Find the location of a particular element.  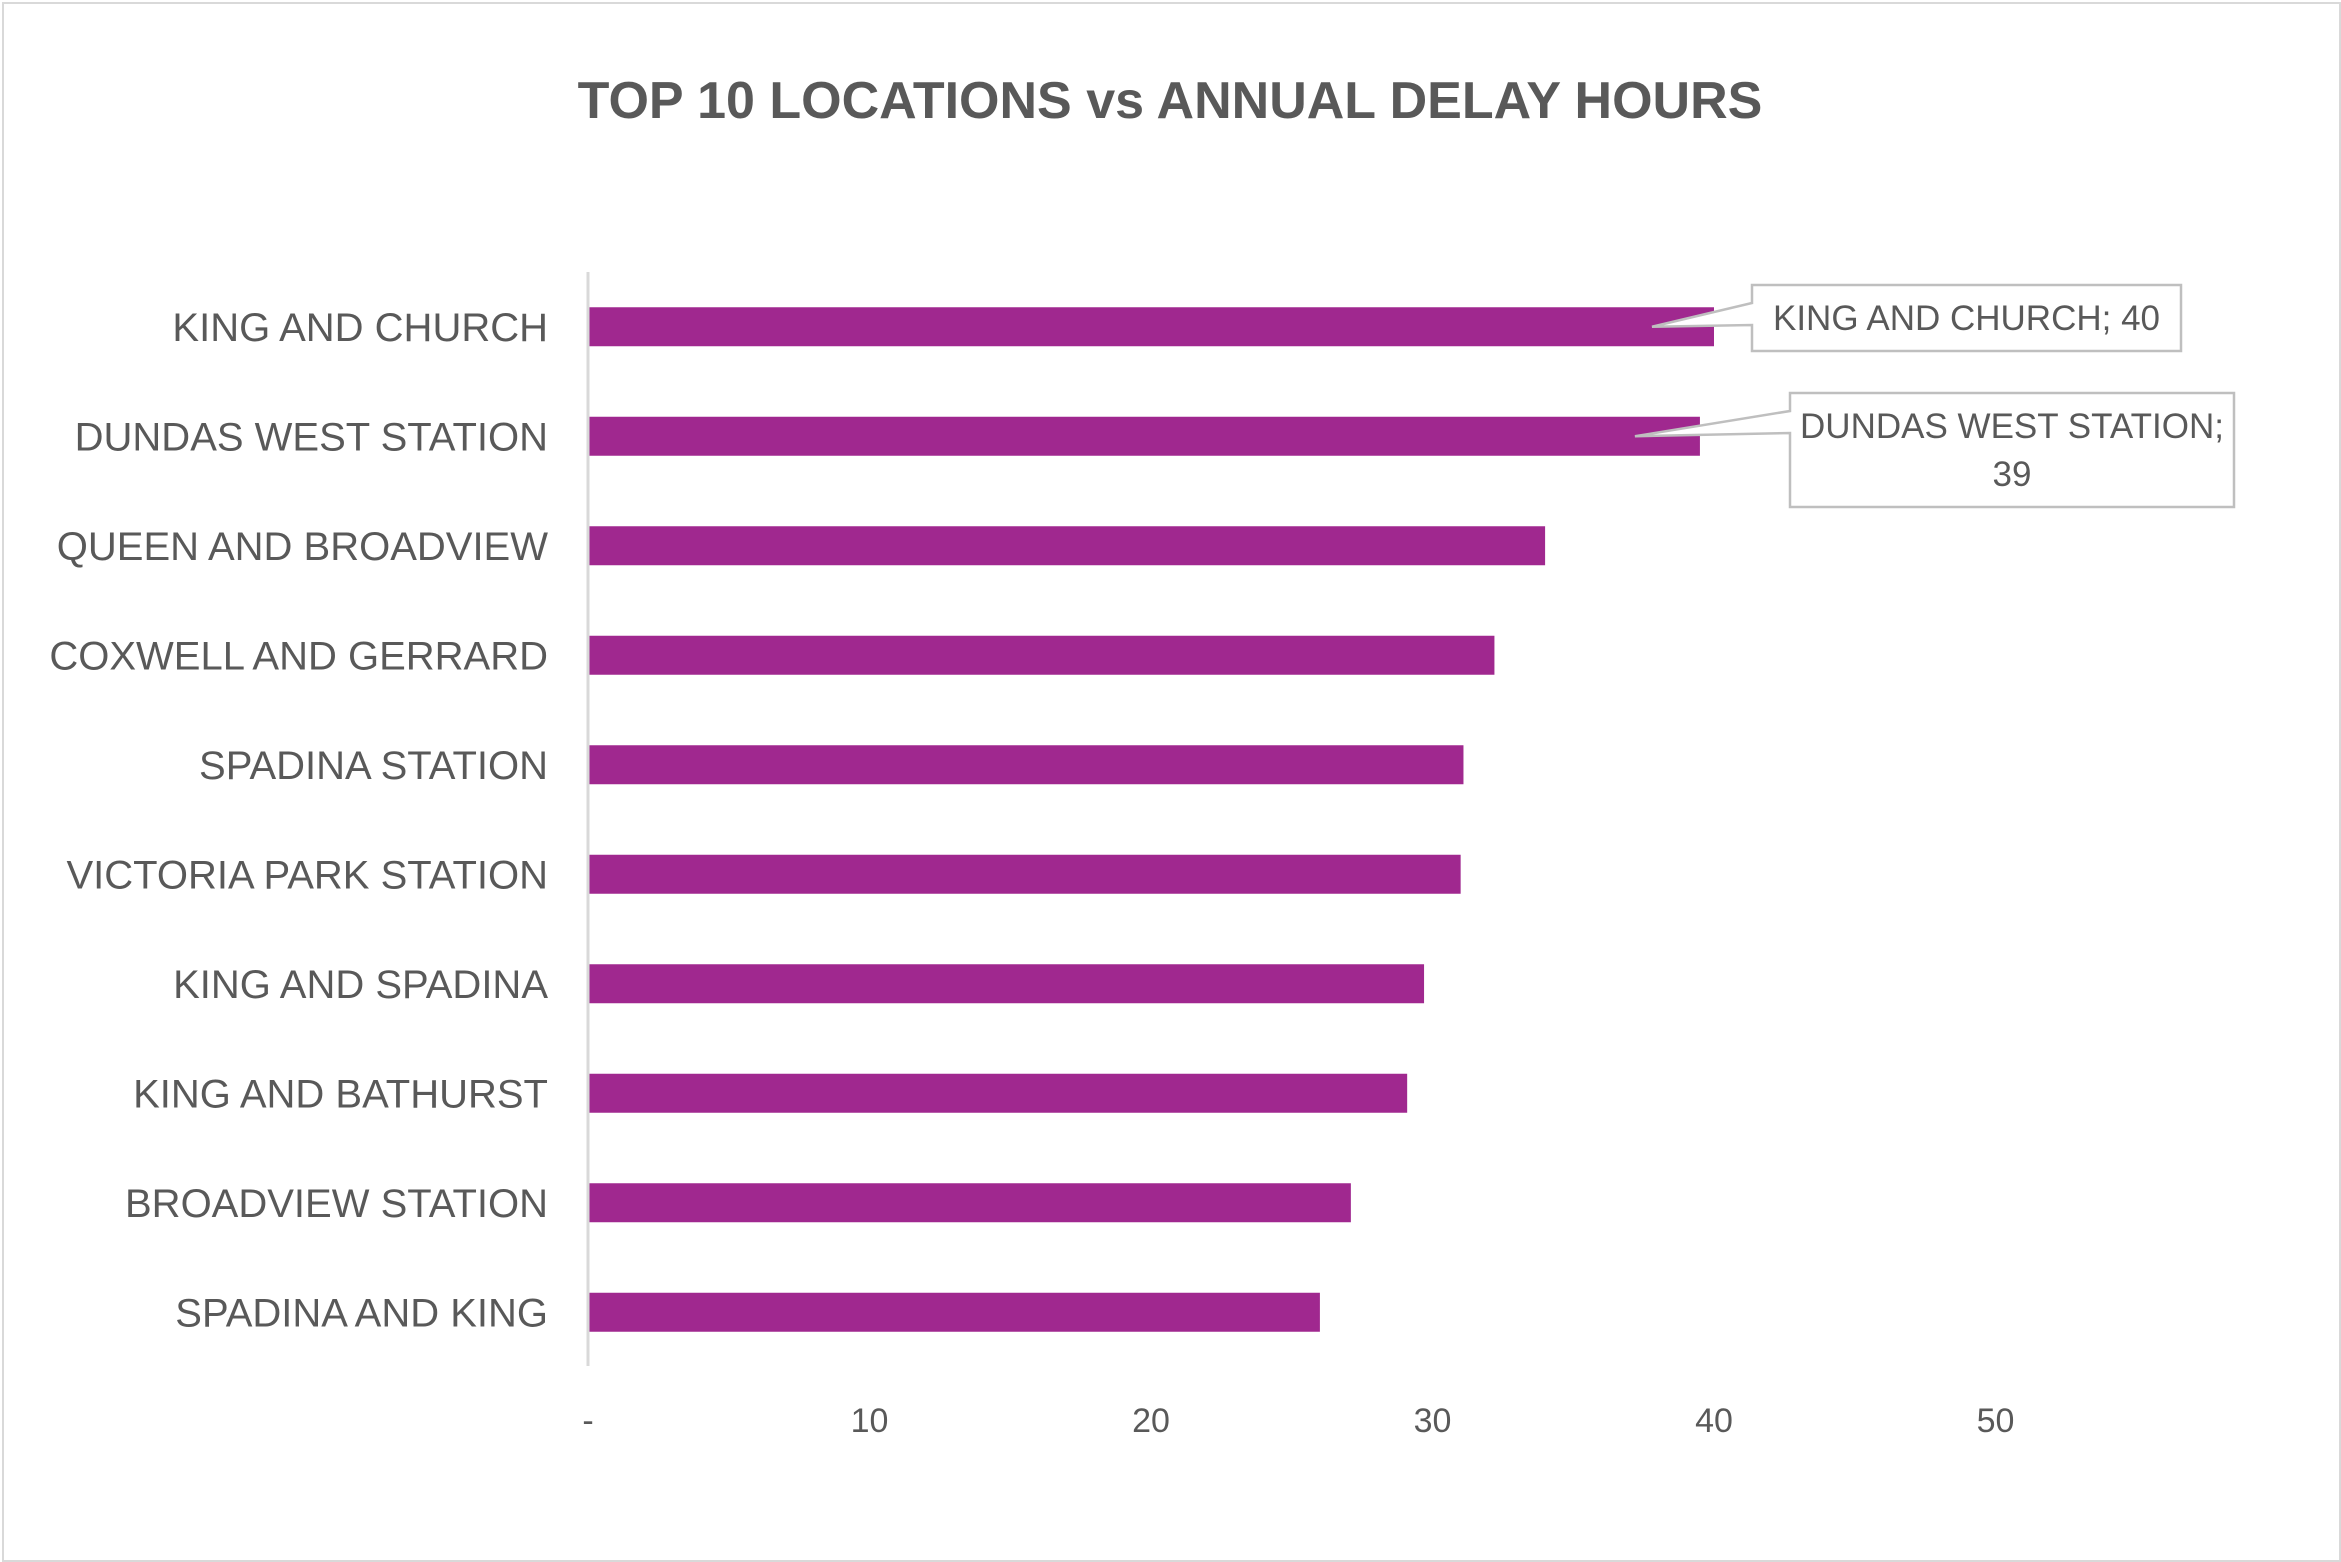

category-label-coxwell-and-gerrard: COXWELL AND GERRARD is located at coordinates (298, 656).